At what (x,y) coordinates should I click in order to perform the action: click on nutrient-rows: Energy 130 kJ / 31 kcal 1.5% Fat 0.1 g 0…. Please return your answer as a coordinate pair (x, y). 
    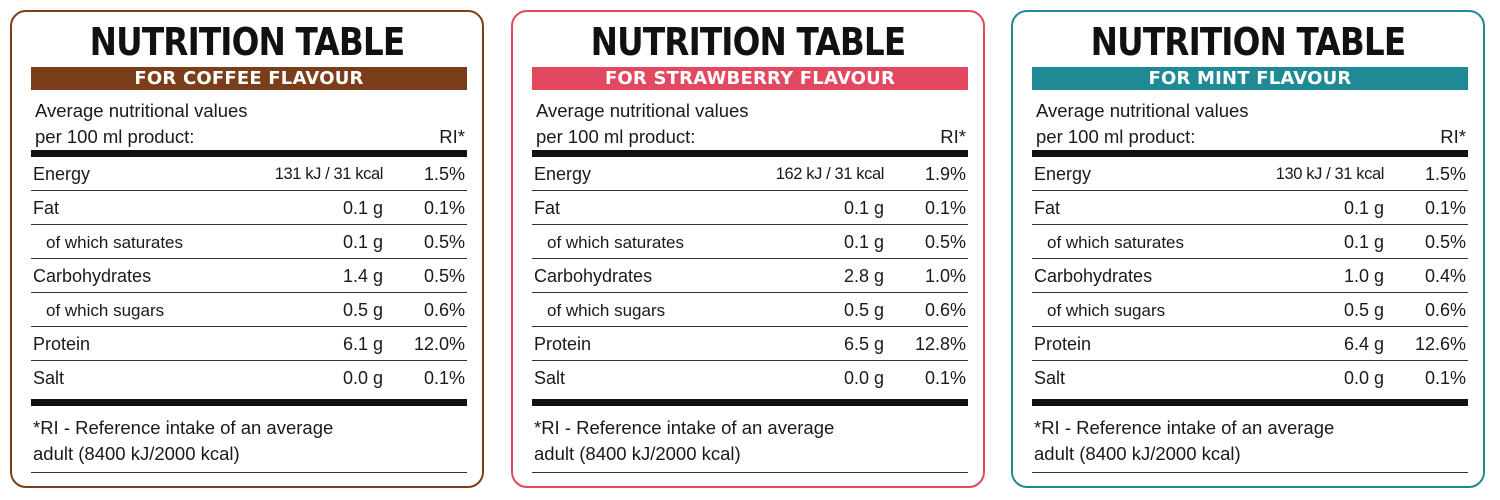
    Looking at the image, I should click on (1250, 276).